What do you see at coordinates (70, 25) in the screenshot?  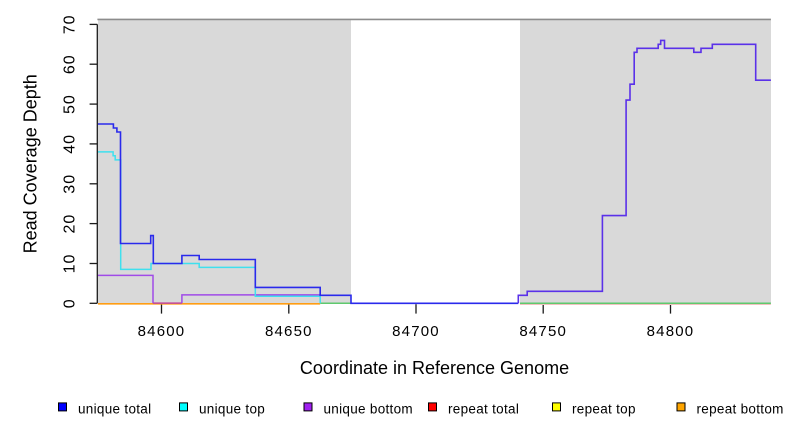 I see `svg-text: 70` at bounding box center [70, 25].